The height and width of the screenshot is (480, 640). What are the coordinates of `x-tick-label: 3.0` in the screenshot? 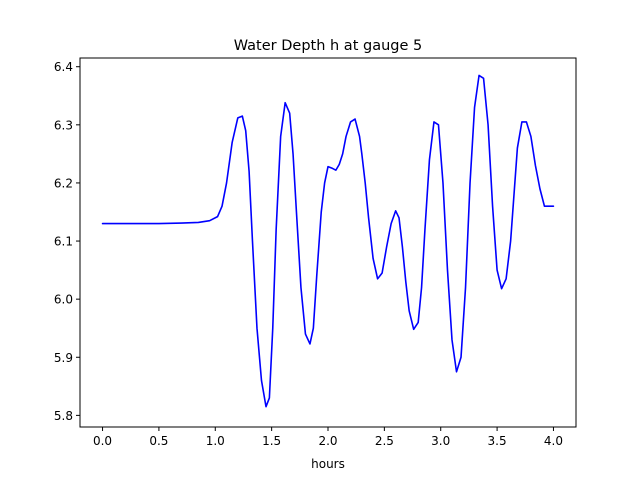 It's located at (440, 441).